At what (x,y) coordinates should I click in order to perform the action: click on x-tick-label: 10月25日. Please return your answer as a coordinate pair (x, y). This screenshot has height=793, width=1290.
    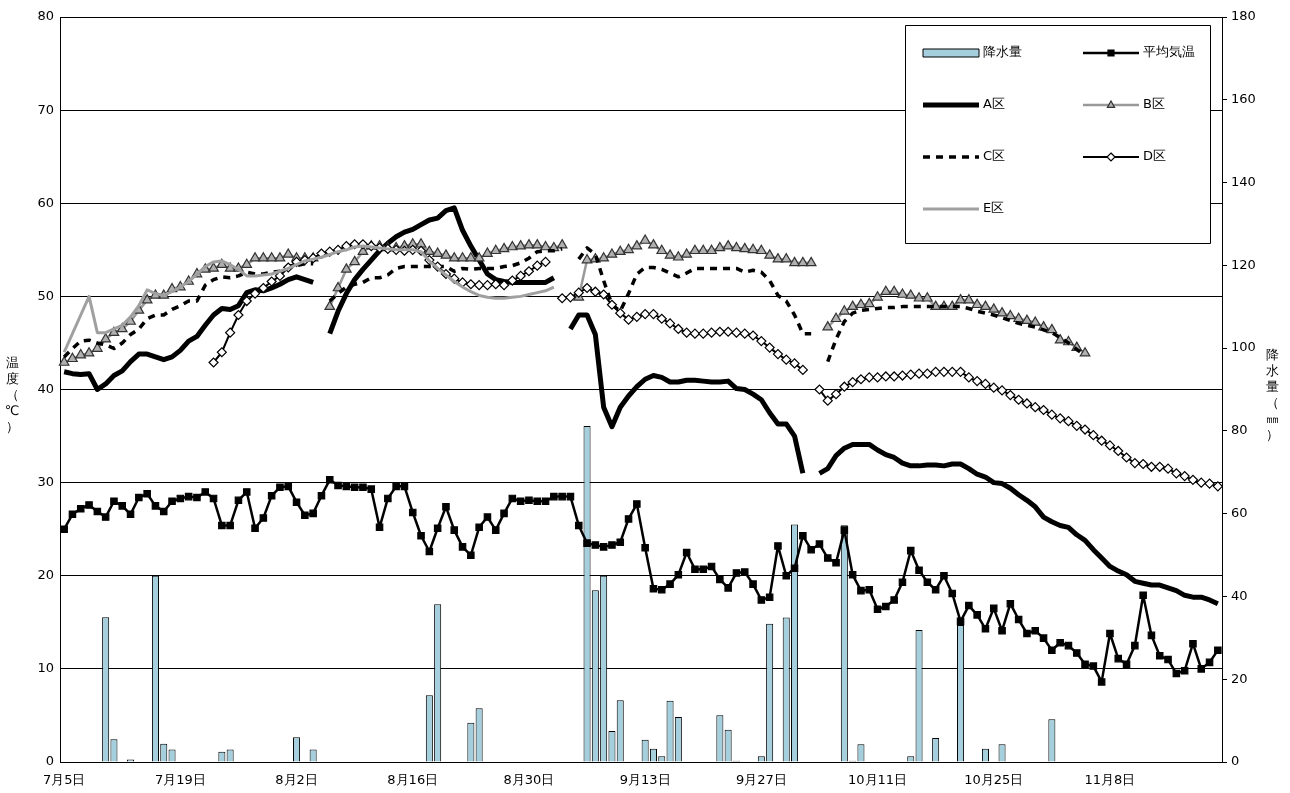
    Looking at the image, I should click on (994, 780).